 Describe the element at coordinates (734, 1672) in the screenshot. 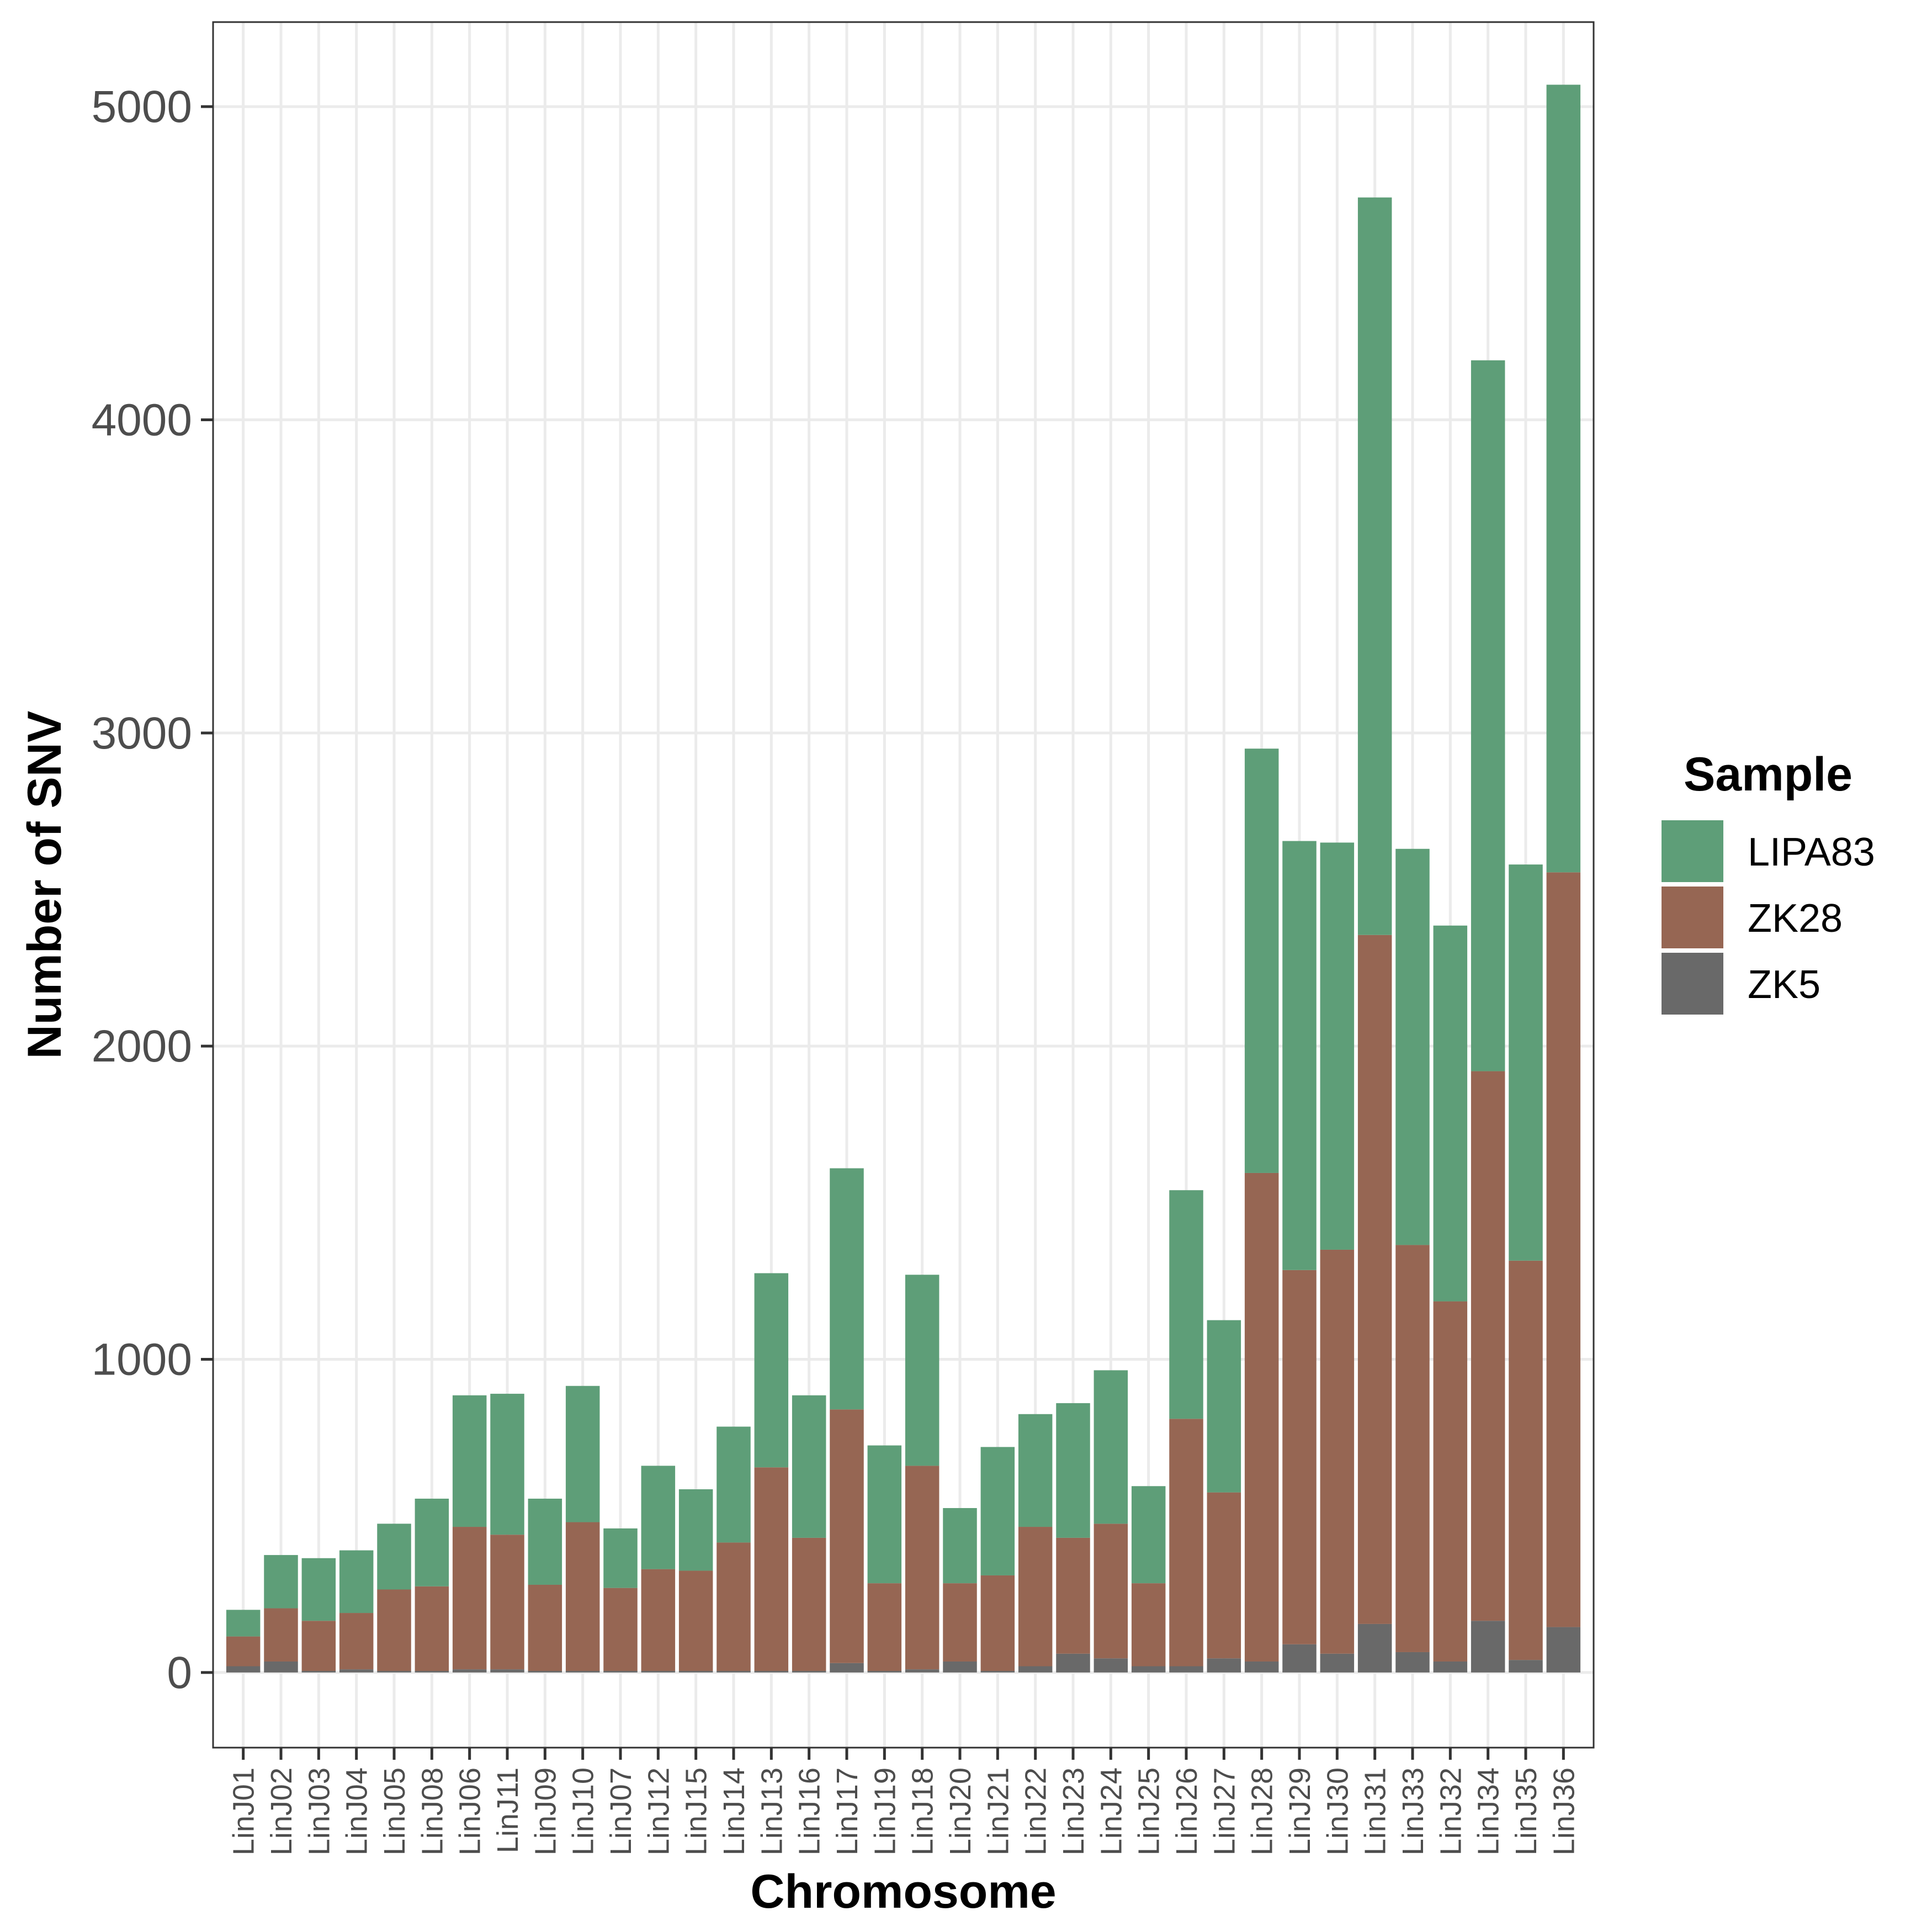

I see `bar-zk5-linj14` at that location.